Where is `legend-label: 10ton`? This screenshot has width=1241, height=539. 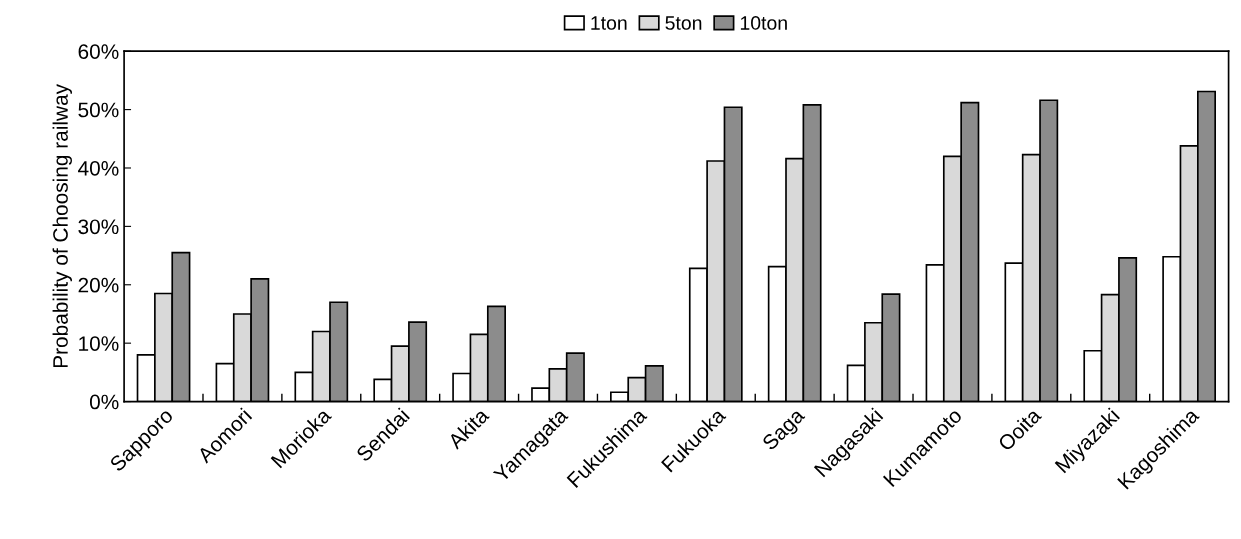 legend-label: 10ton is located at coordinates (763, 23).